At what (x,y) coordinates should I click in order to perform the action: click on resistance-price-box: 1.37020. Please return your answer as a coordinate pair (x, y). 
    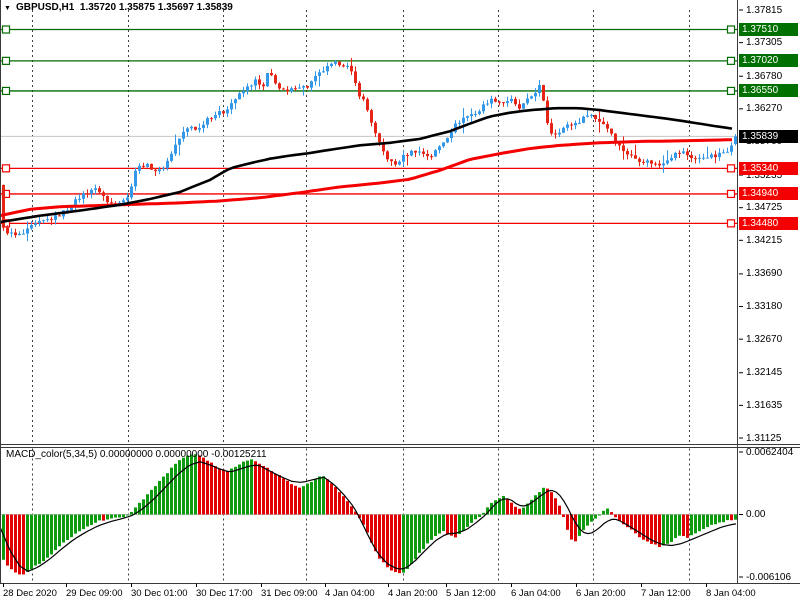
    Looking at the image, I should click on (768, 61).